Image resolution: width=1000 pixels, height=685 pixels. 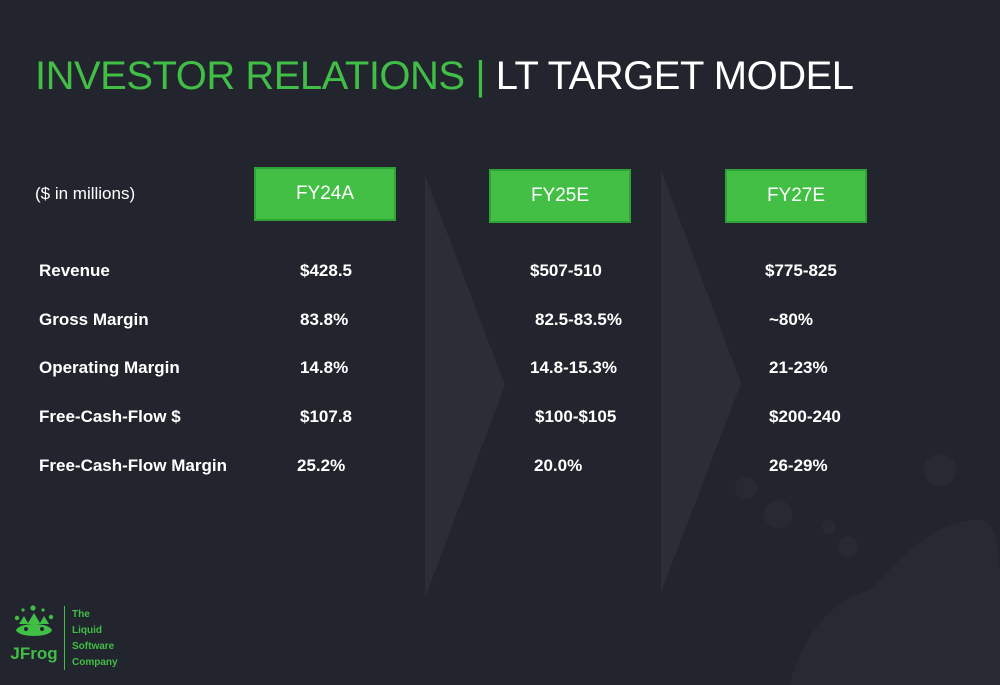 What do you see at coordinates (805, 416) in the screenshot?
I see `cell-free-cash-flow-fy27e: $200-240` at bounding box center [805, 416].